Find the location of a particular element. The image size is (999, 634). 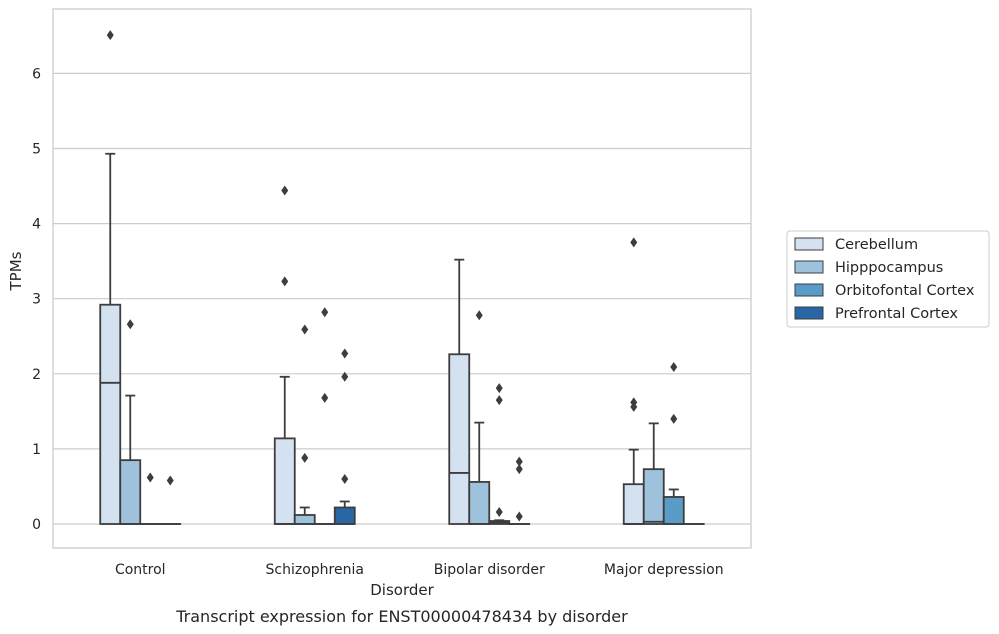

y-tick-label-2: 2 is located at coordinates (36, 375).